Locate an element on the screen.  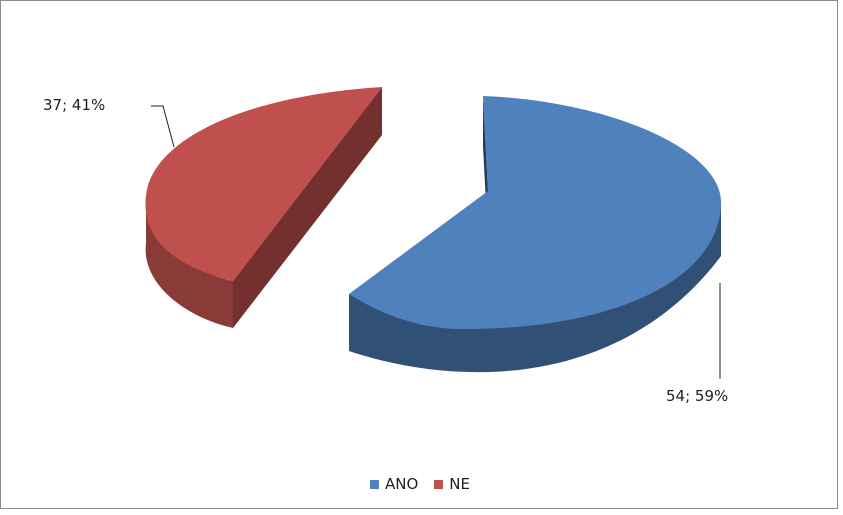
legend-swatch-ne is located at coordinates (439, 484).